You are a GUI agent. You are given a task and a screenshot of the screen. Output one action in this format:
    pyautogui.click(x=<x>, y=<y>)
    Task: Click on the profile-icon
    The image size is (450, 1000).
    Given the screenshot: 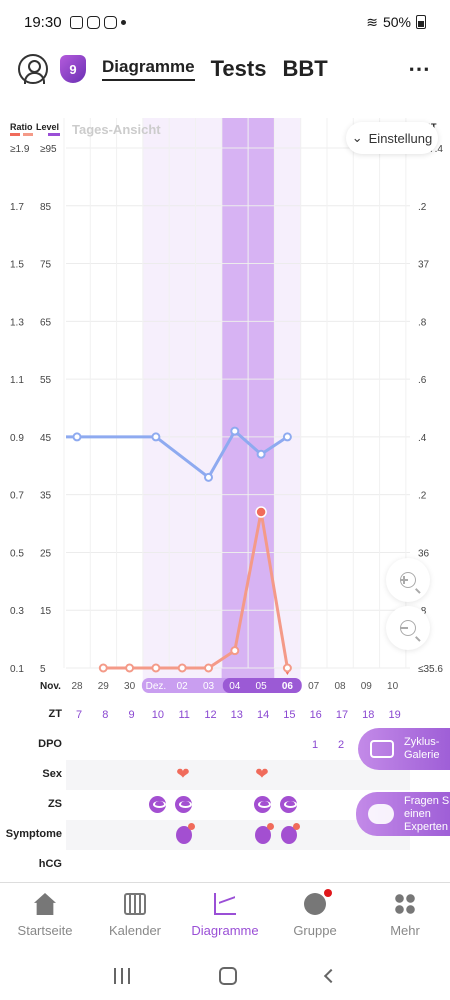 What is the action you would take?
    pyautogui.click(x=33, y=69)
    